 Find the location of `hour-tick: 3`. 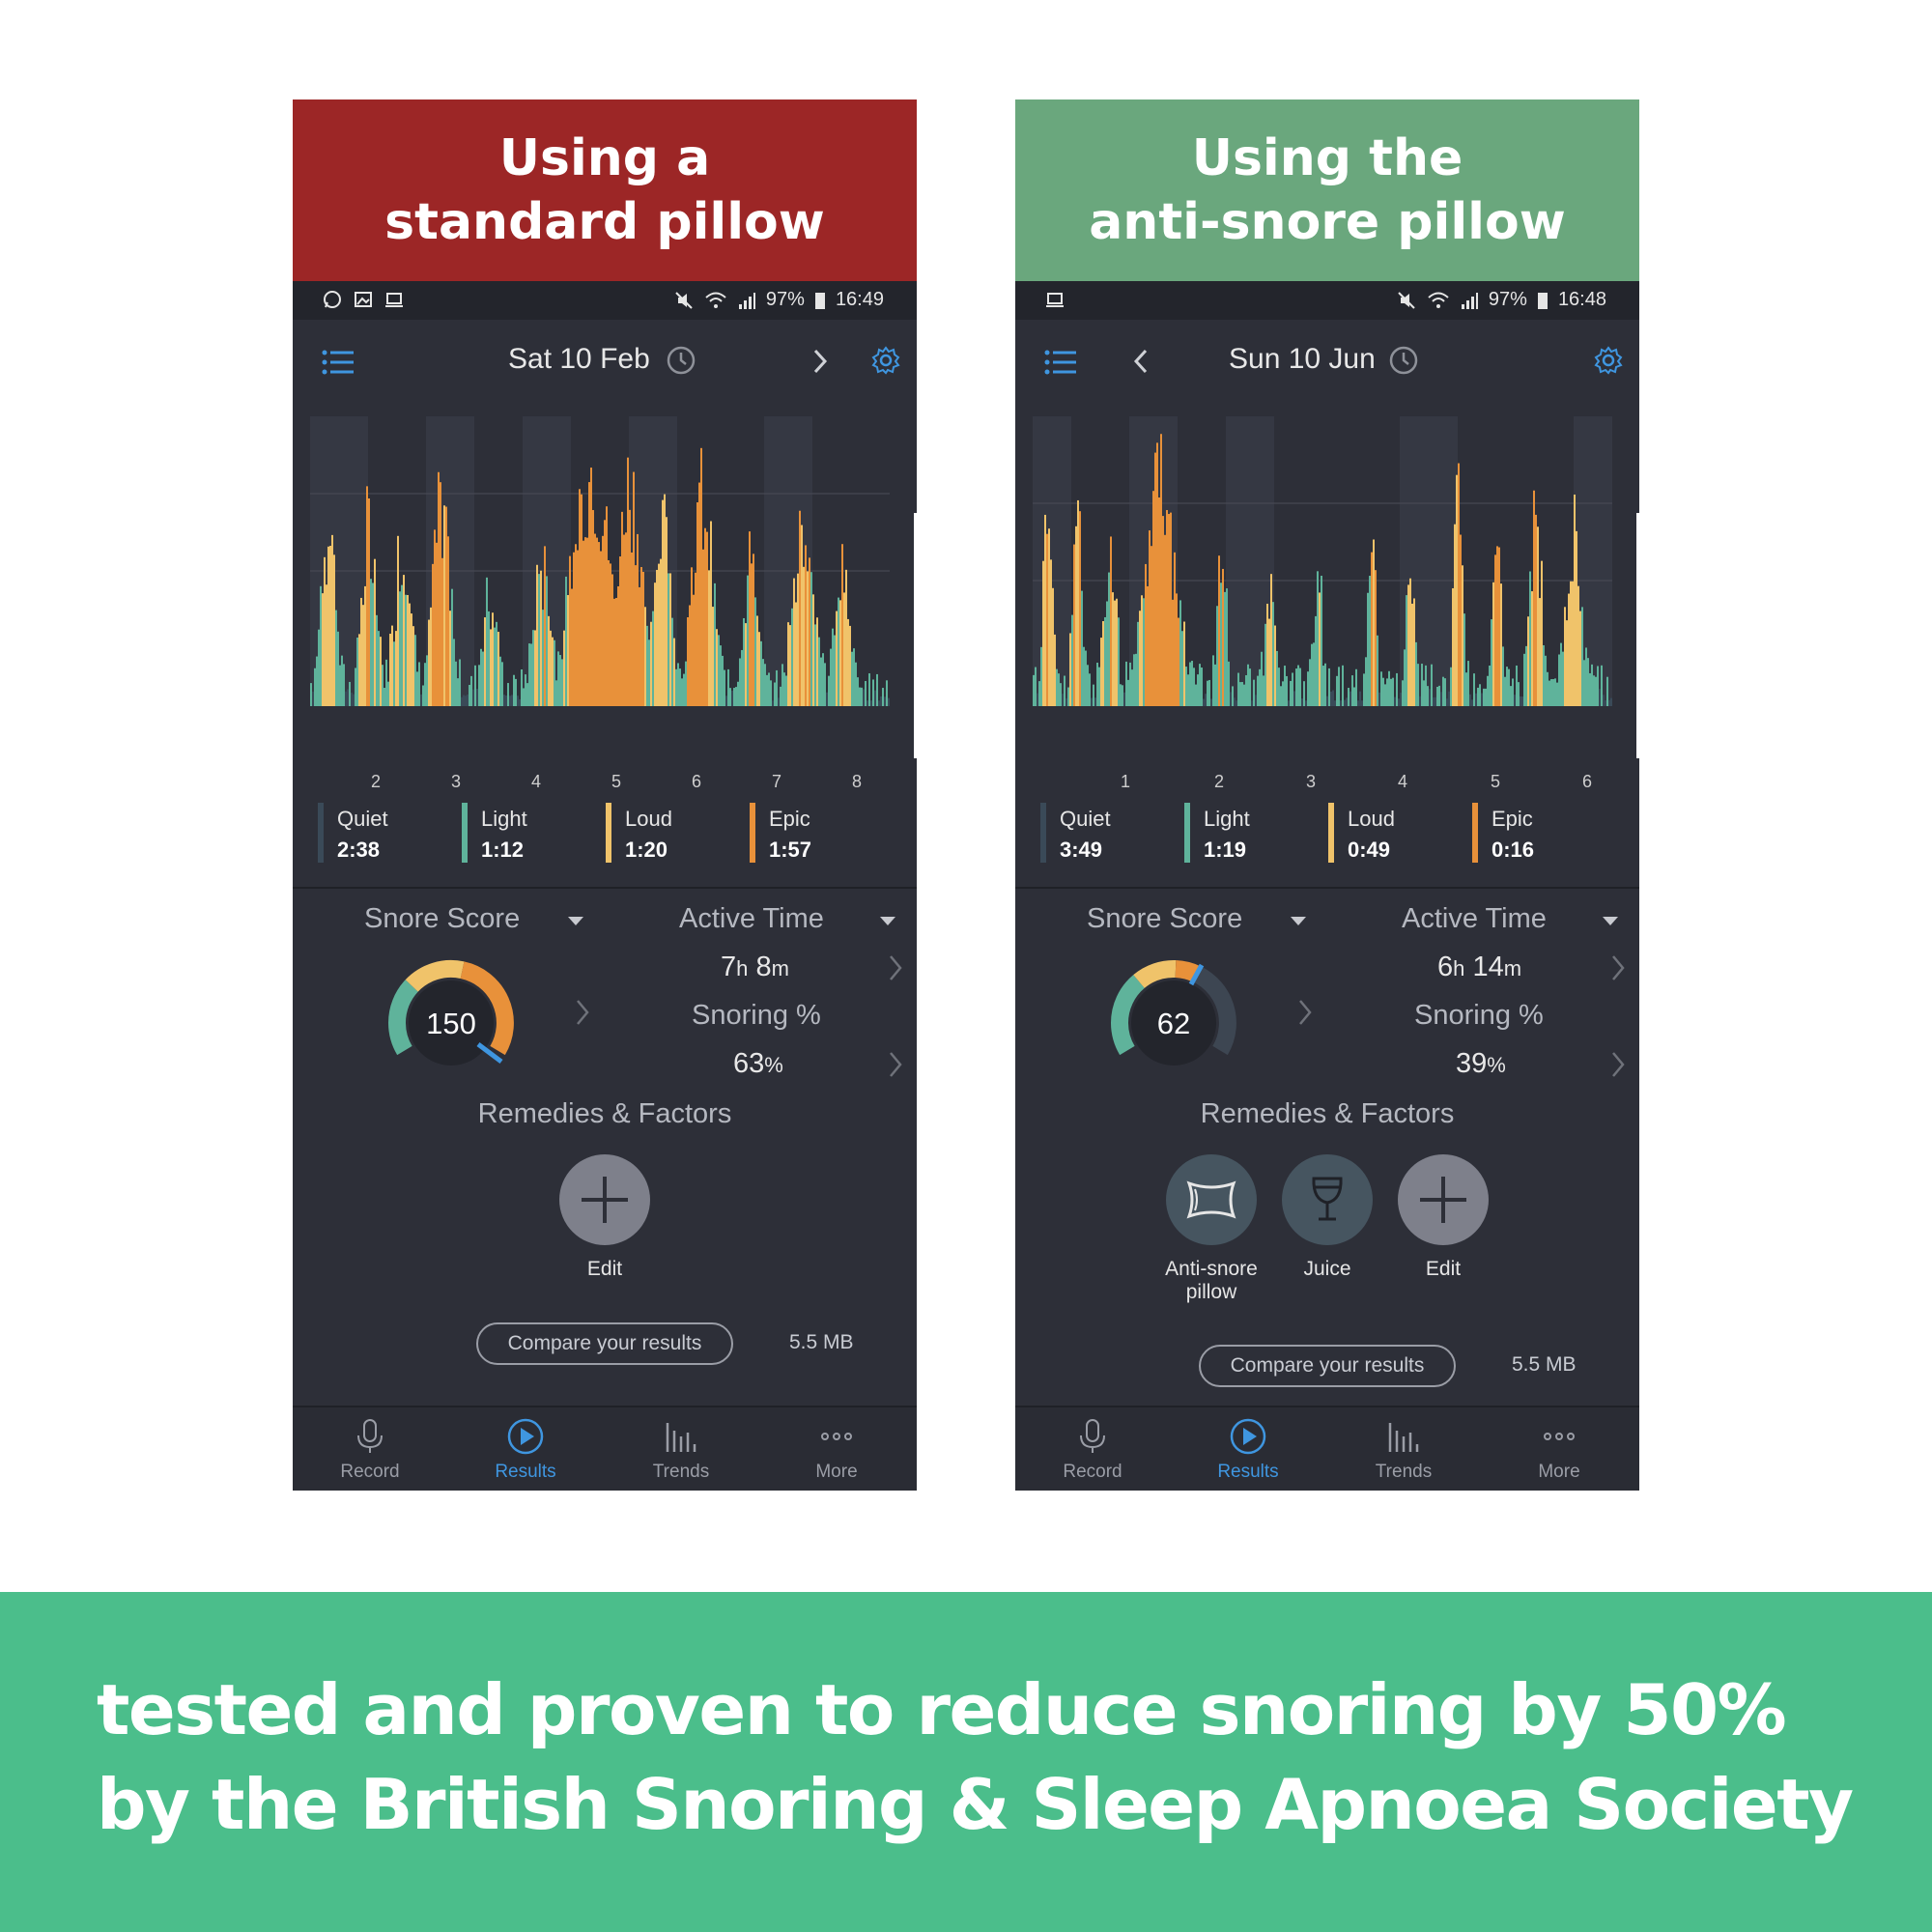

hour-tick: 3 is located at coordinates (456, 781).